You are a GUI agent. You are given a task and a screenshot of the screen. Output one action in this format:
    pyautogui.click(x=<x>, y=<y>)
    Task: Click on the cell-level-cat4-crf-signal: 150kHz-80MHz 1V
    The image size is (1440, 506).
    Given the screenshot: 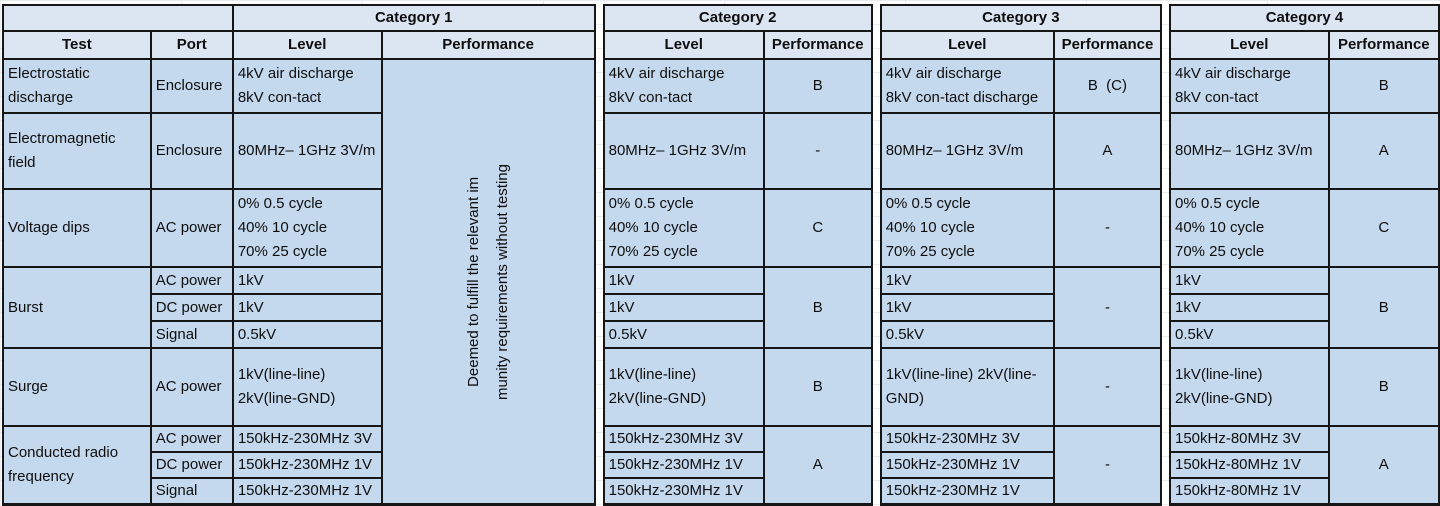 What is the action you would take?
    pyautogui.click(x=1249, y=491)
    